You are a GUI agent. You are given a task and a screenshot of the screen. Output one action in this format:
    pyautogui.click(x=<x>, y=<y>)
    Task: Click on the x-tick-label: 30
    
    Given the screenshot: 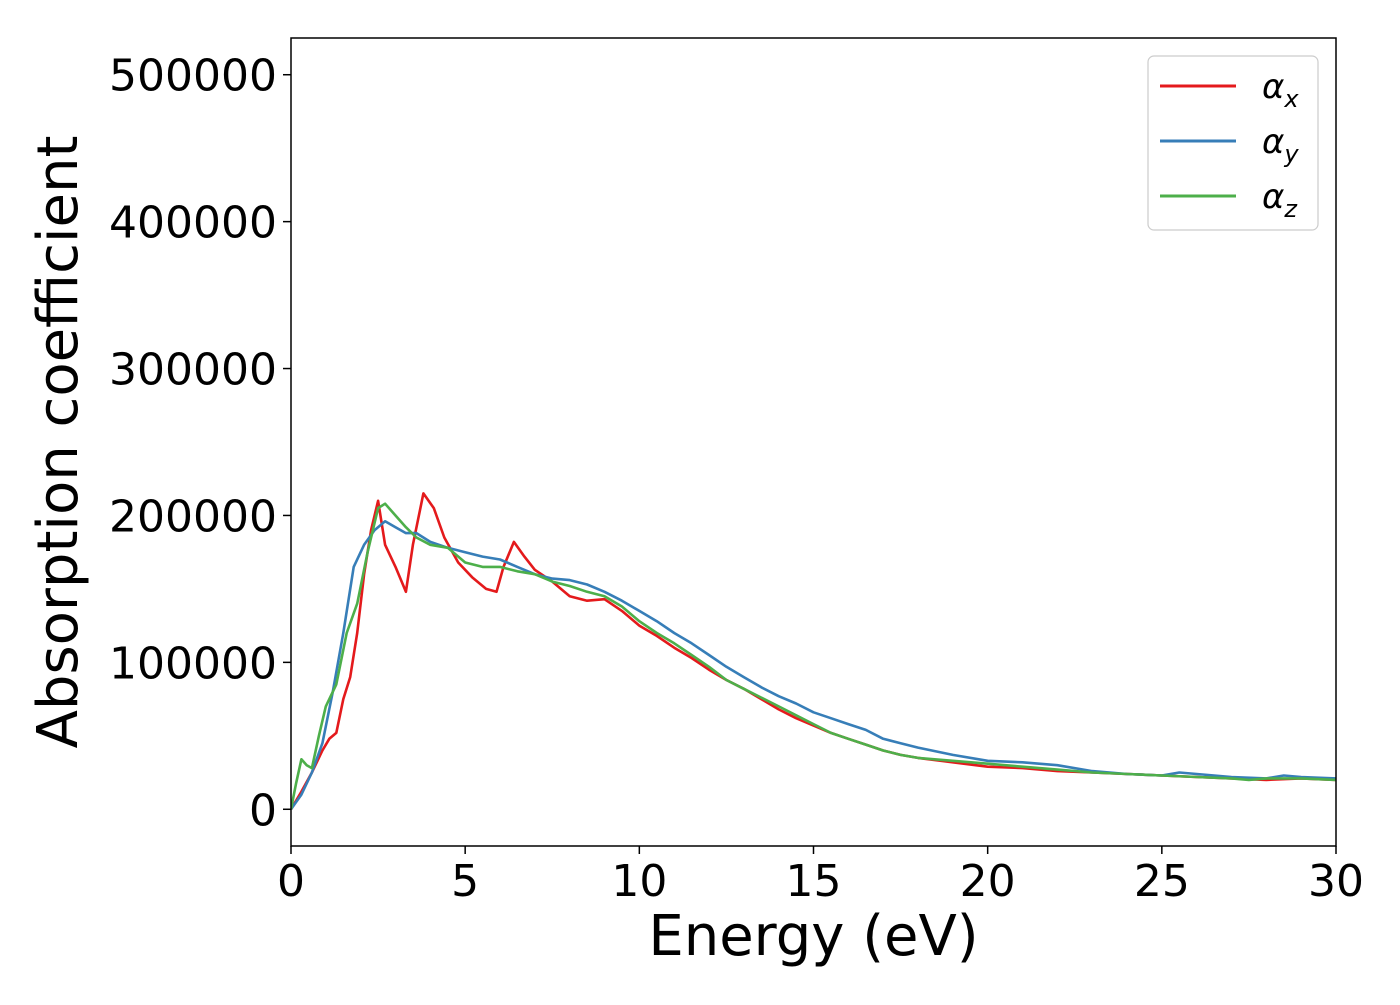 What is the action you would take?
    pyautogui.click(x=1336, y=881)
    